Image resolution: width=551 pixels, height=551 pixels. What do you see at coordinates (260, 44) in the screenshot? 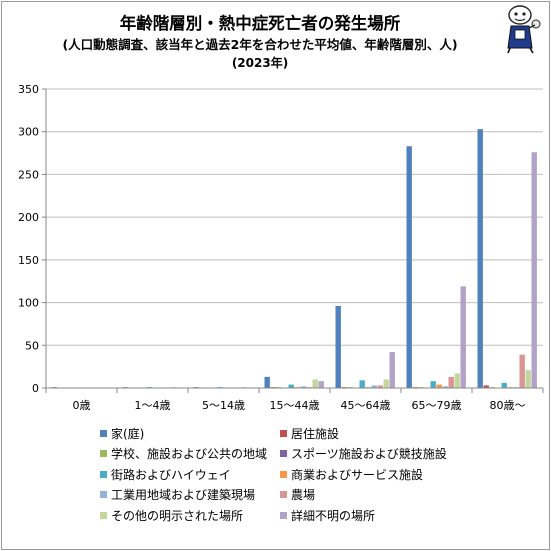
I see `chart-subtitle: (人口動態調査、該当年と過去2年を合わせた平均値、年齢階層別、人)` at bounding box center [260, 44].